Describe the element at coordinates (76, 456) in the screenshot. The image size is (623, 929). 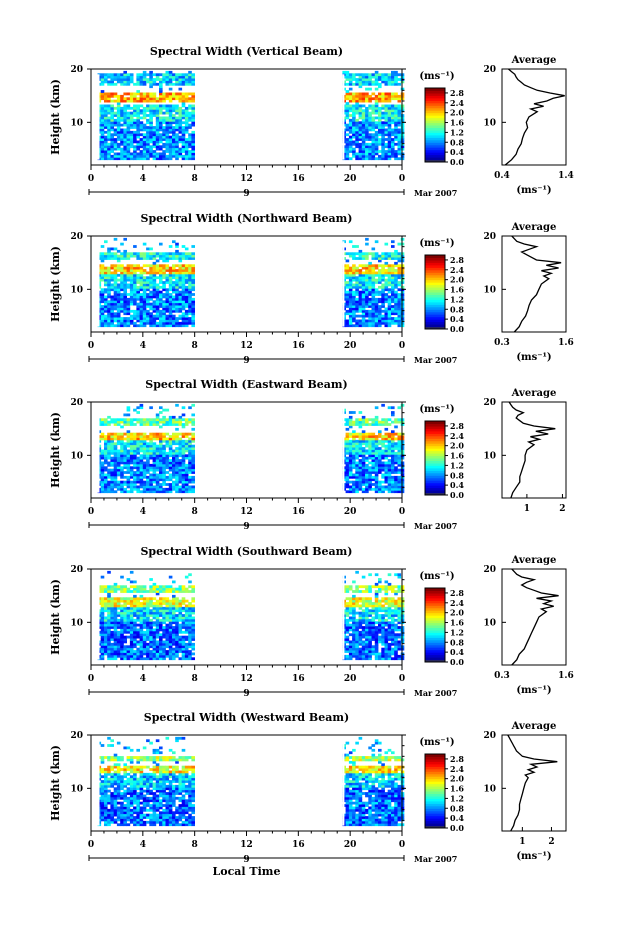
I see `y-tick-label: 10` at that location.